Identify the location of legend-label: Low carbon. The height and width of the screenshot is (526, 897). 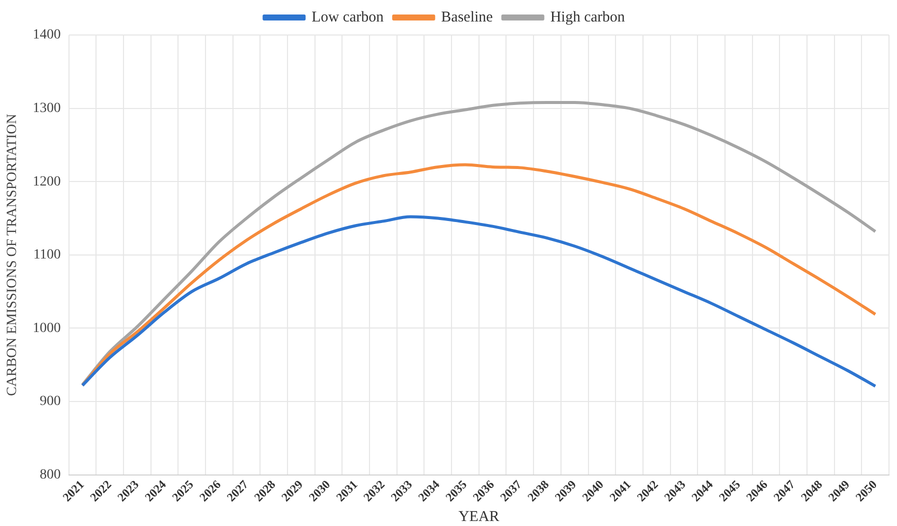
(348, 17).